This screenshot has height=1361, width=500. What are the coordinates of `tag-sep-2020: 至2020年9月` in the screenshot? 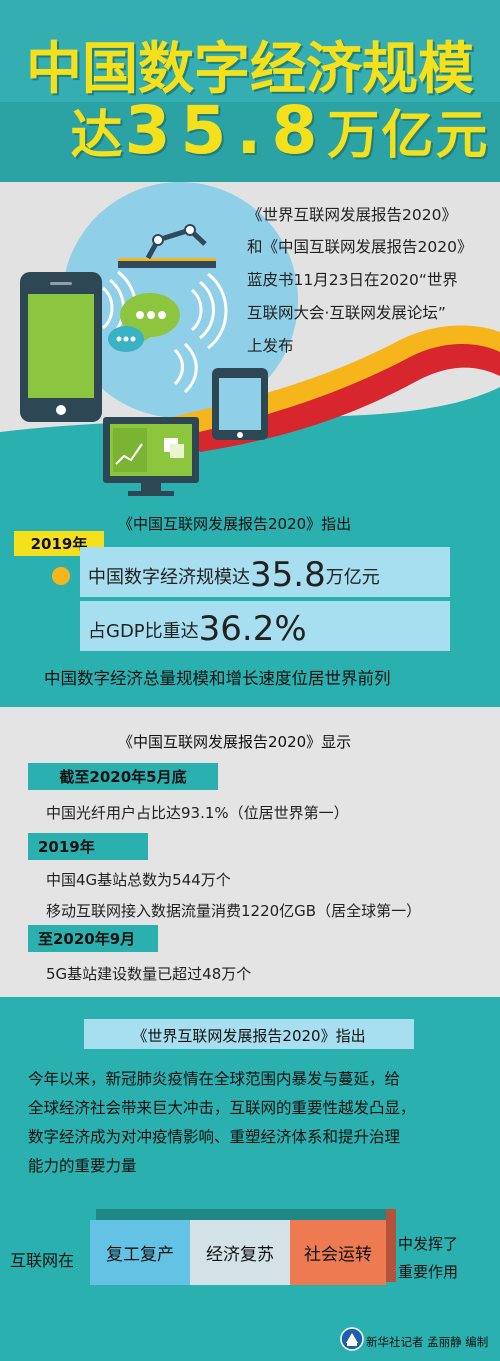 It's located at (93, 938).